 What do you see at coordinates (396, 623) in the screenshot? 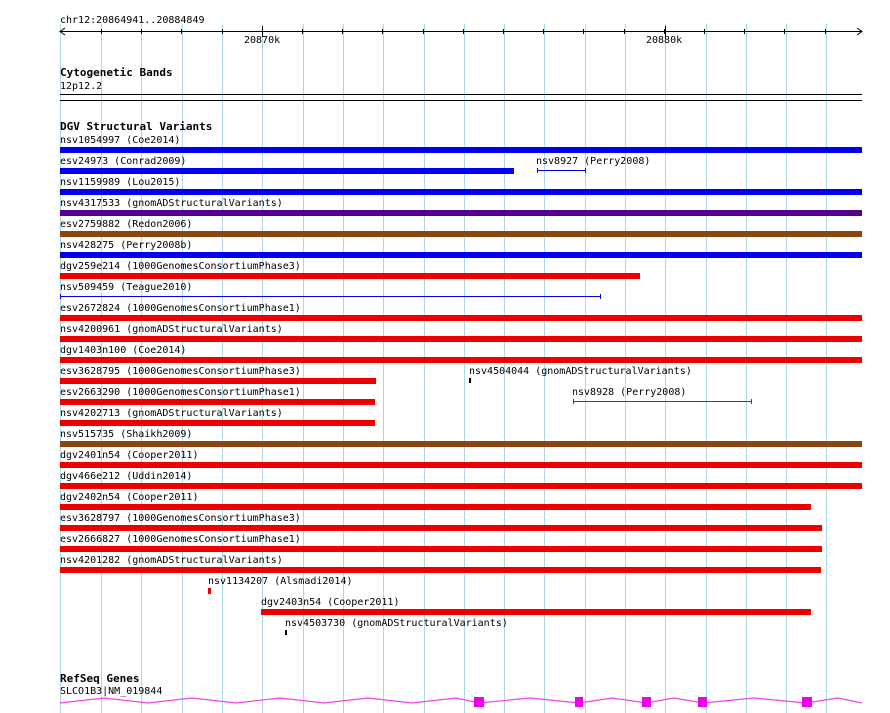
I see `dgv-feature-label: nsv4503730 (gnomADStructuralVariants)` at bounding box center [396, 623].